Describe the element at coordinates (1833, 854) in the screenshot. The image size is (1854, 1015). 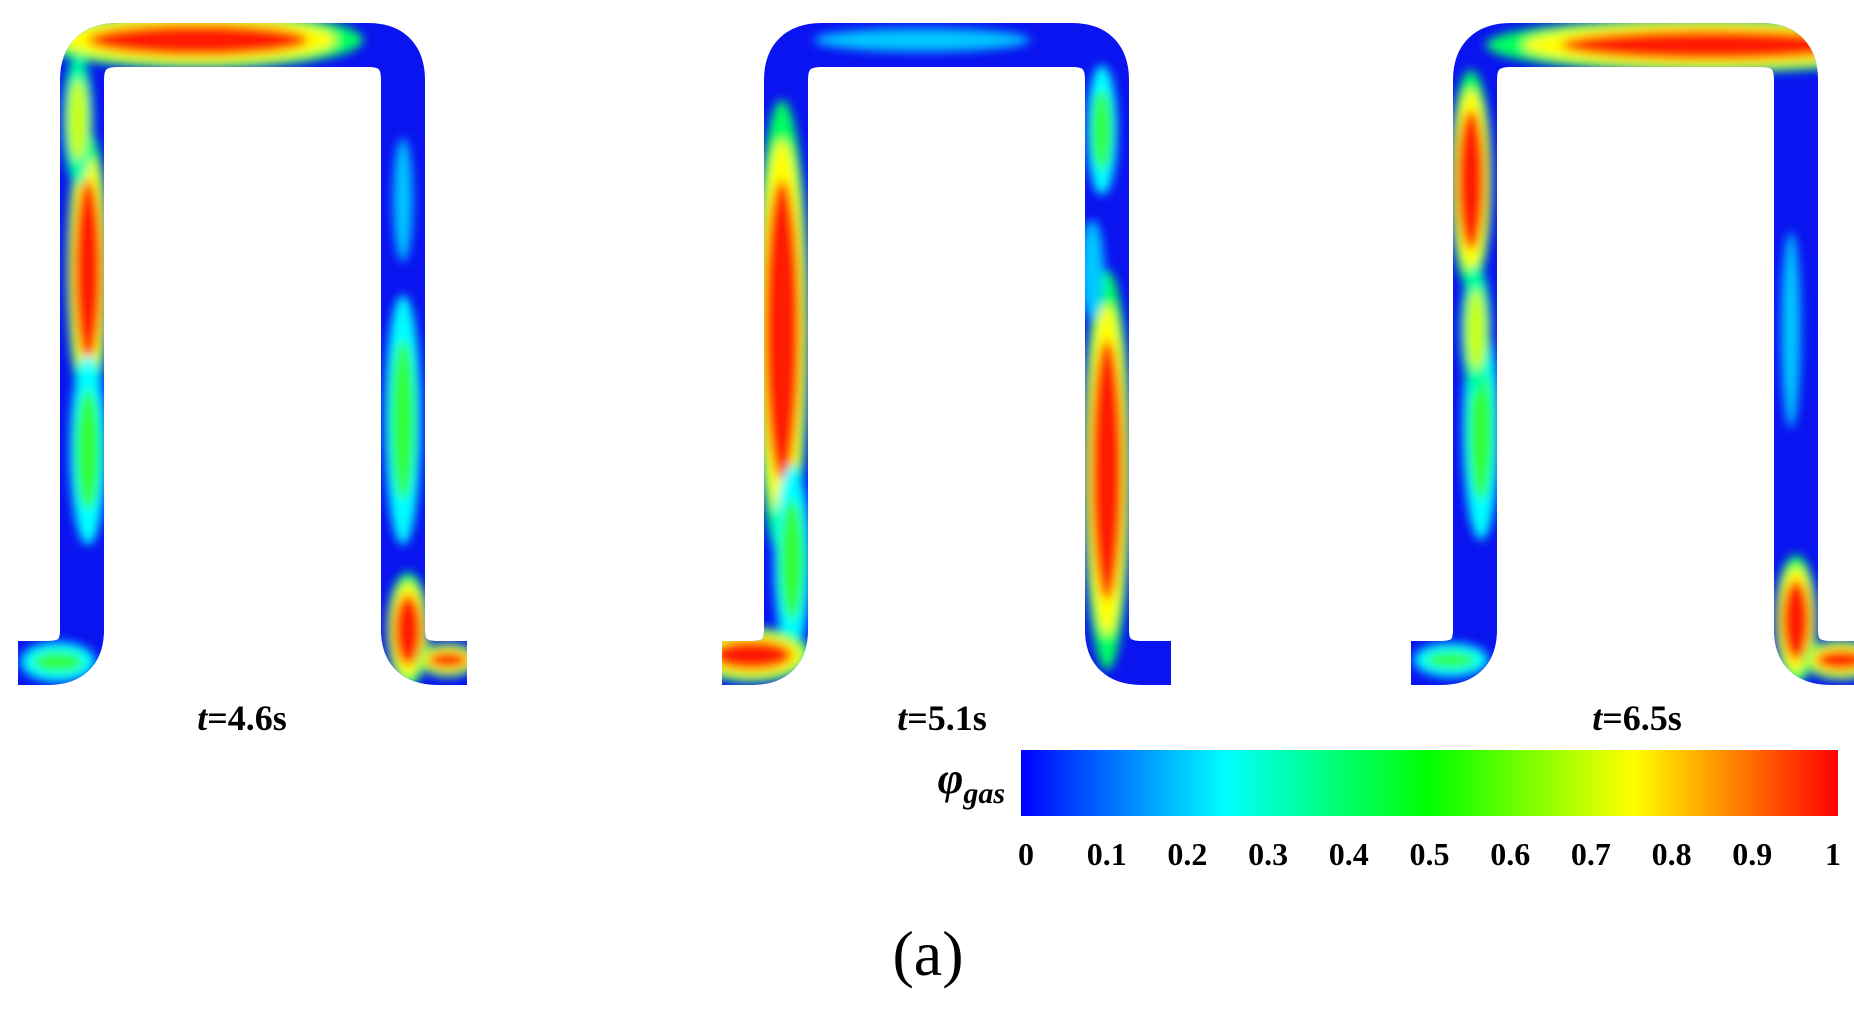
I see `colorbar-tick-label: 1` at that location.